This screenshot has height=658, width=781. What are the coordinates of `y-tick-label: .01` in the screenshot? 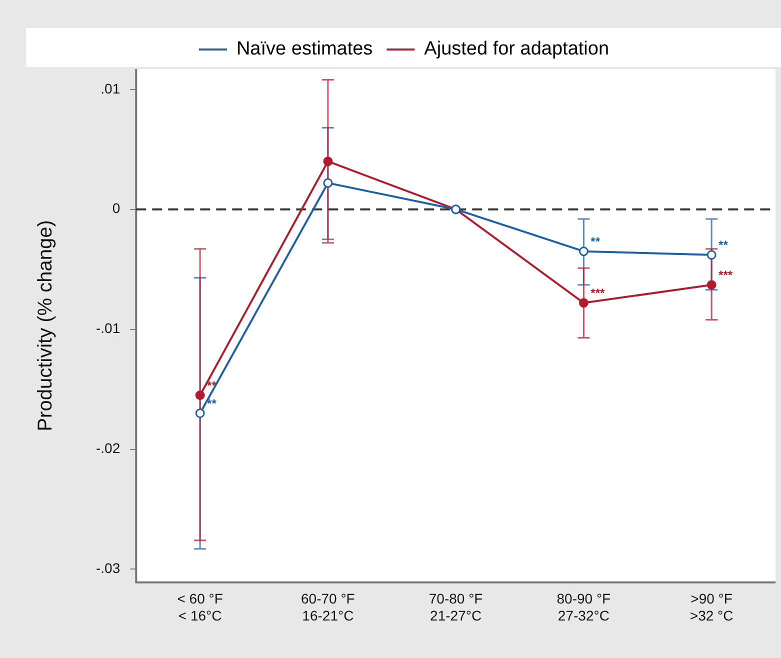 It's located at (110, 88).